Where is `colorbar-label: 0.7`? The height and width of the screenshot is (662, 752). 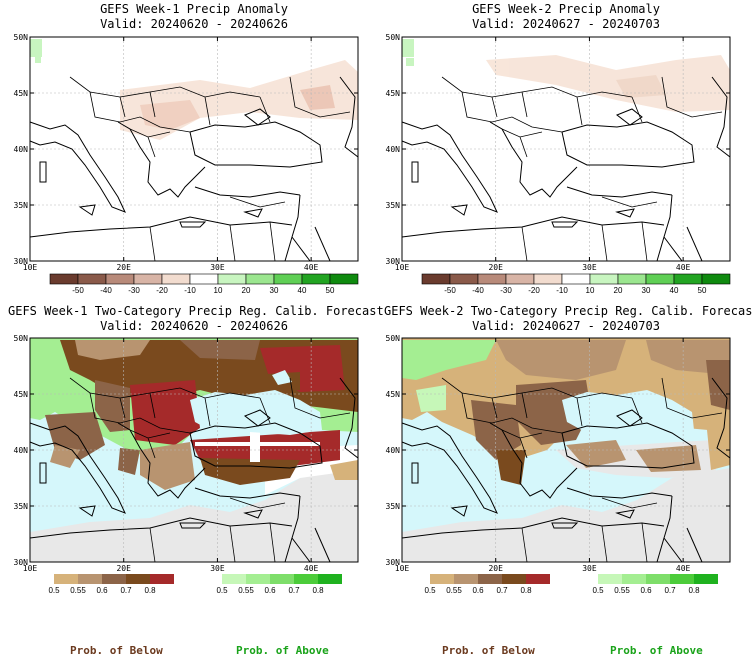
colorbar-label: 0.7 is located at coordinates (502, 590).